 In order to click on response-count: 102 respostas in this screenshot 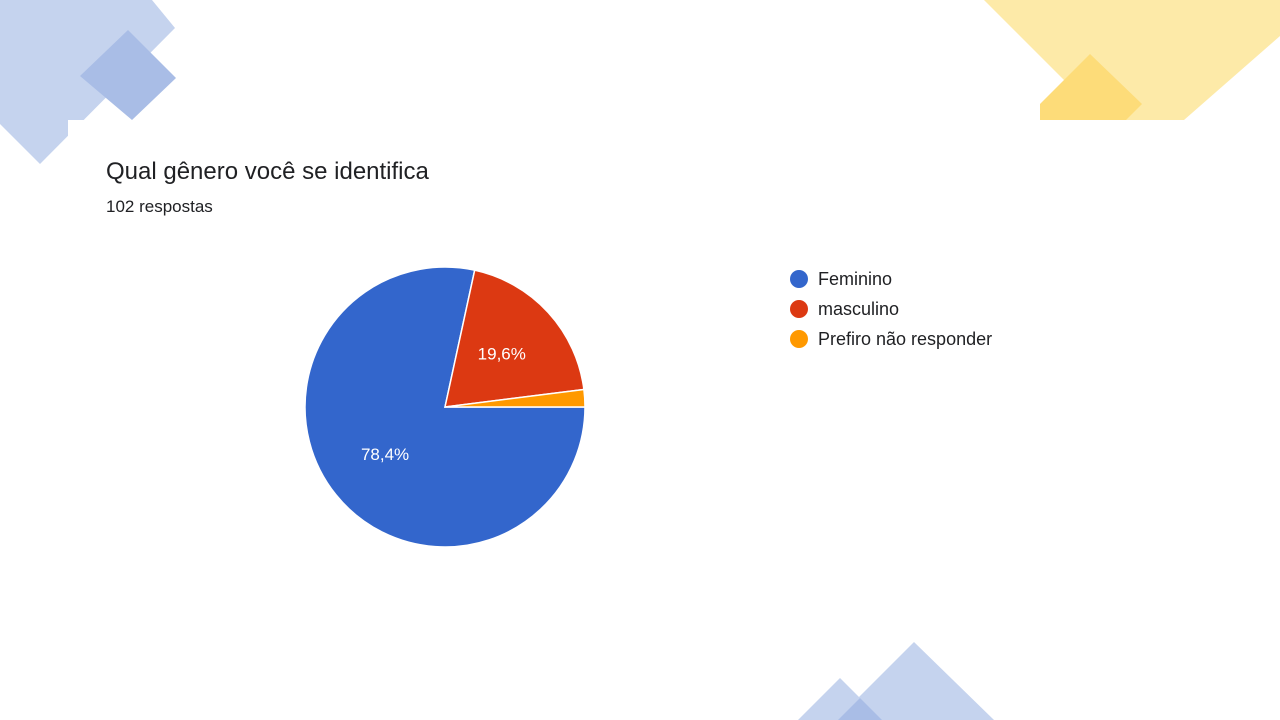, I will do `click(159, 206)`.